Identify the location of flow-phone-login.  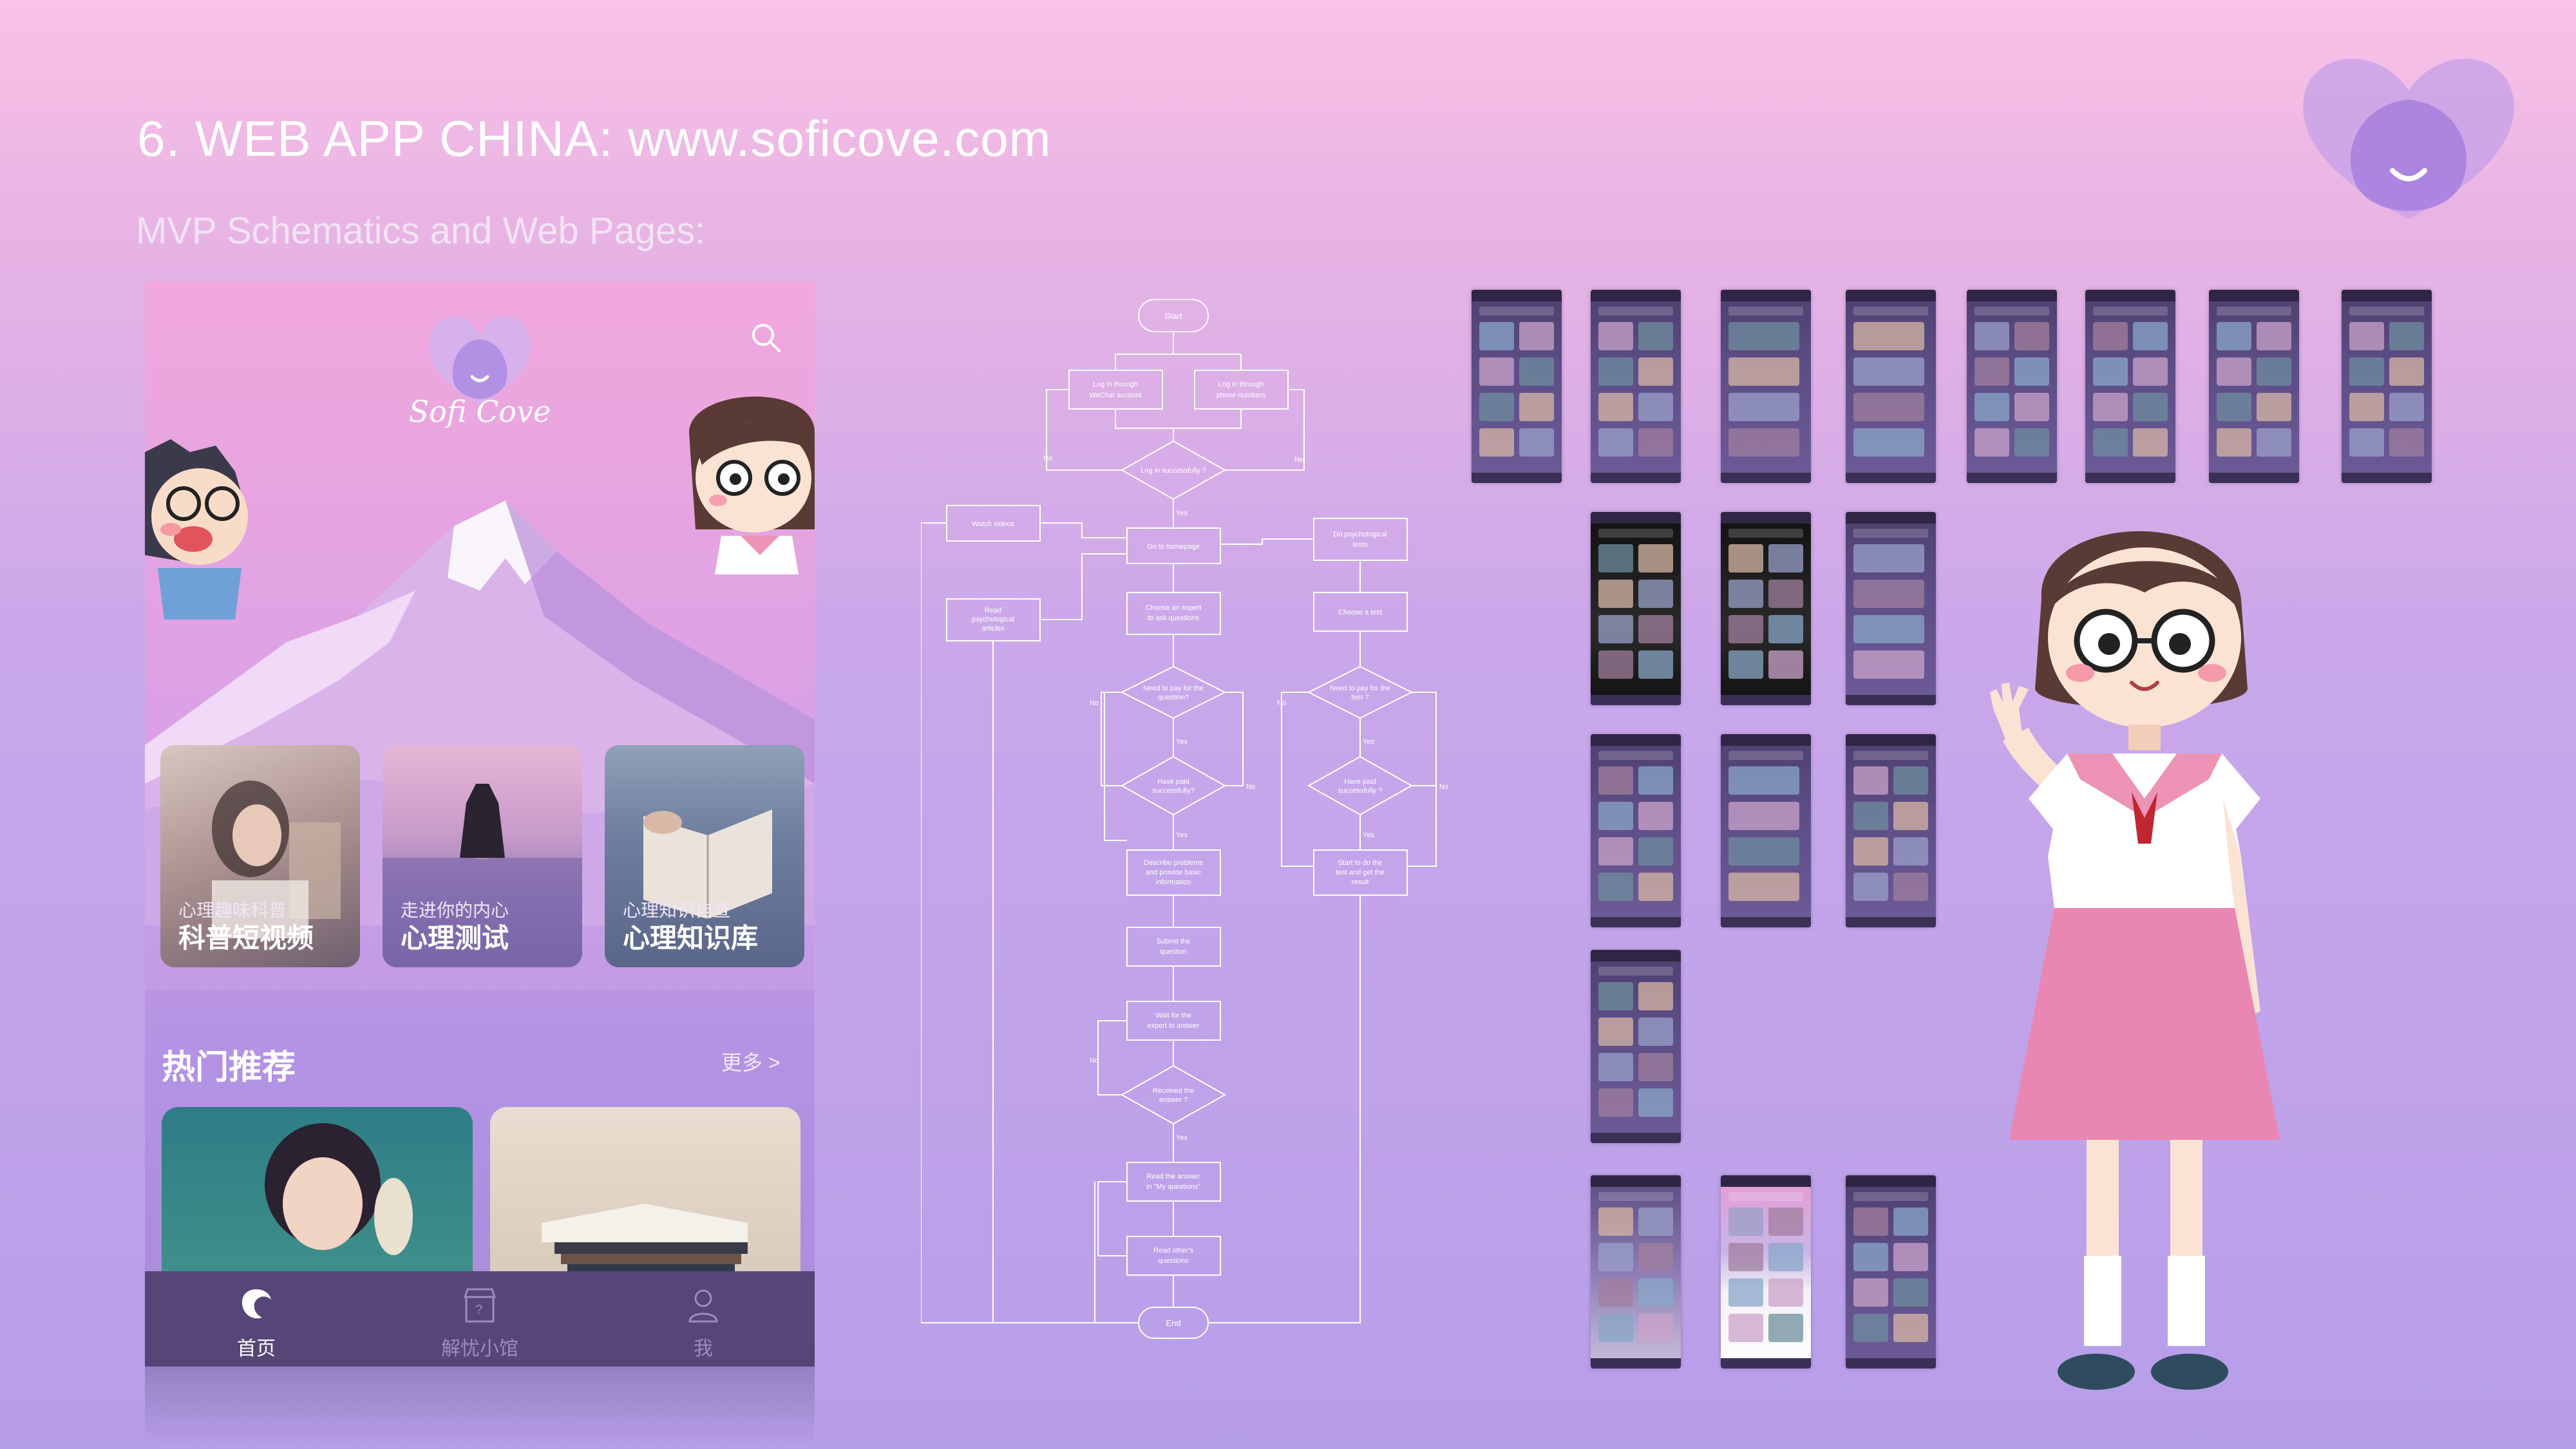
(1241, 390).